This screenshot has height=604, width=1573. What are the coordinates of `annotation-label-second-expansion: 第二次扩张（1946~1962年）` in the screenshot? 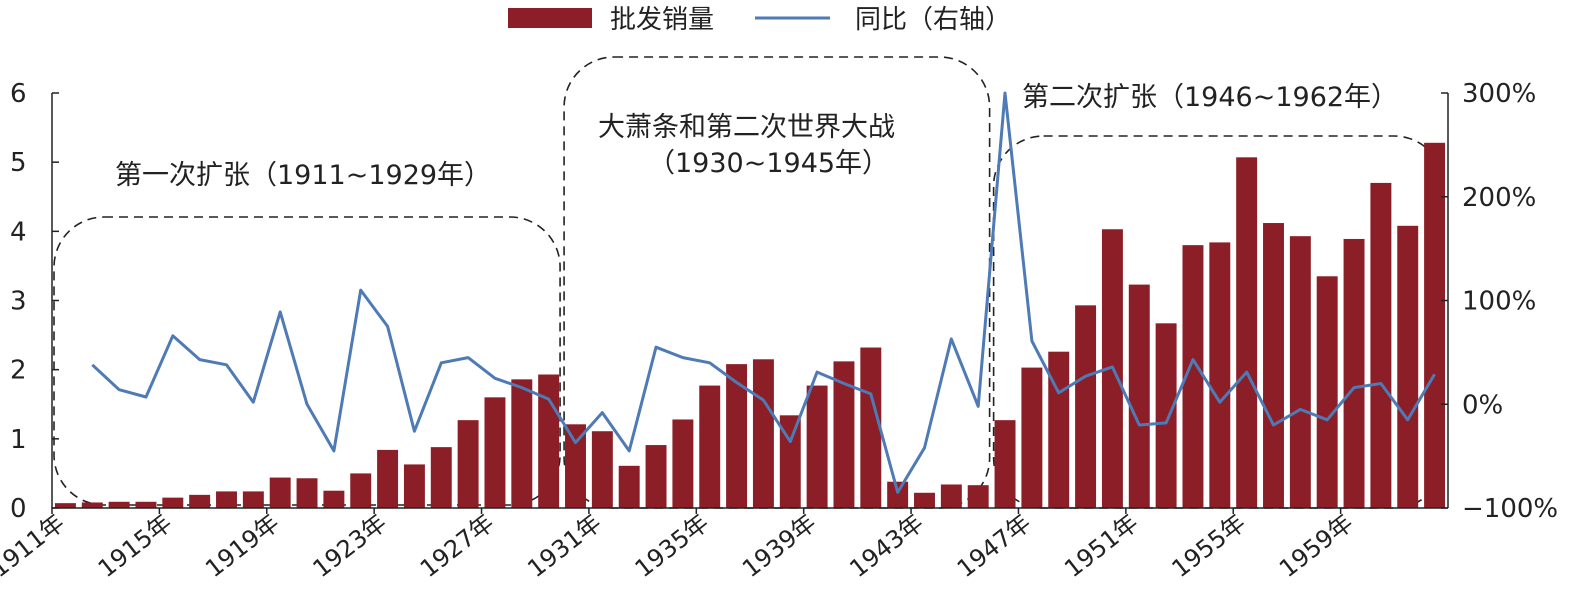 It's located at (1210, 97).